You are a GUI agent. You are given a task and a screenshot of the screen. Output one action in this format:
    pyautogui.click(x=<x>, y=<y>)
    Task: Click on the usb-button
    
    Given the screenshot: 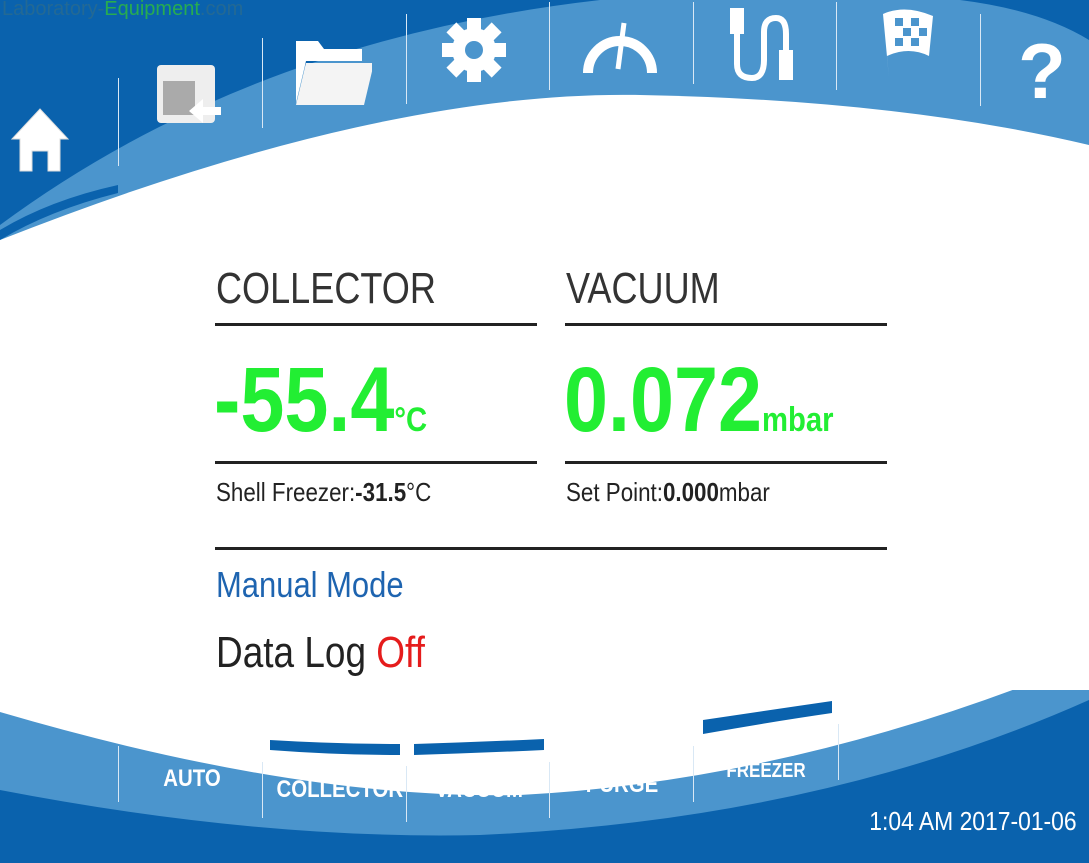 What is the action you would take?
    pyautogui.click(x=762, y=44)
    